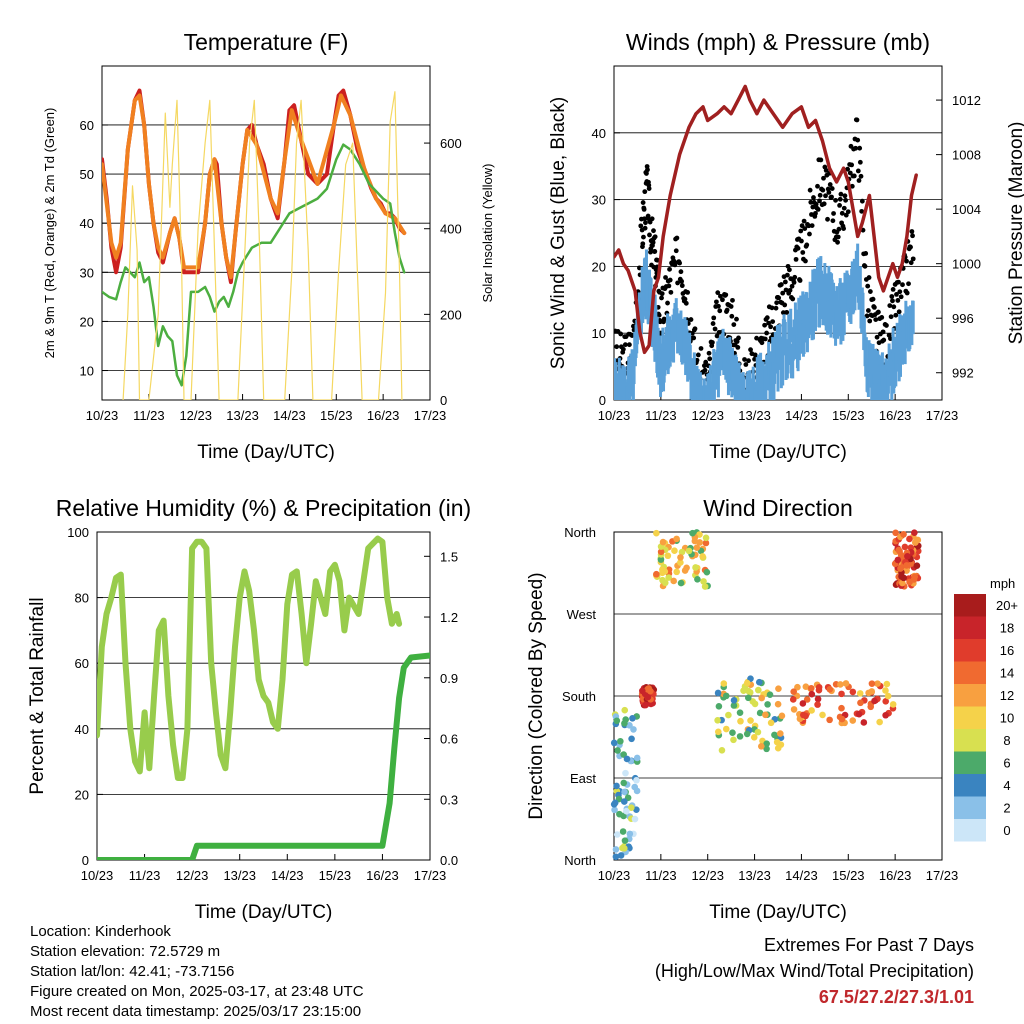  I want to click on x-tick-label: 14/23, so click(287, 875).